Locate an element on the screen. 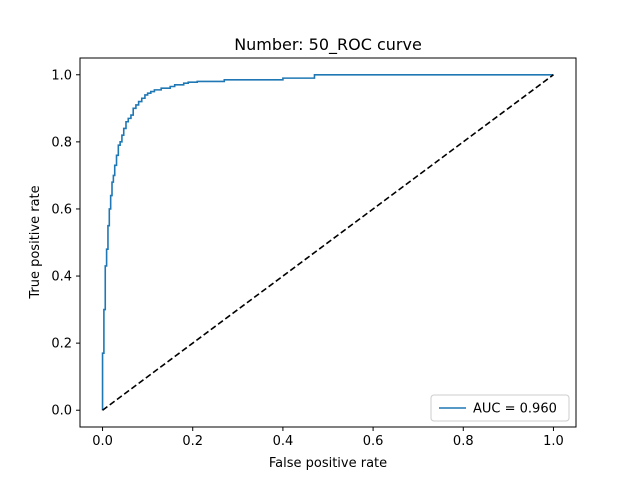 The height and width of the screenshot is (480, 640). x-tick-label: 1.0 is located at coordinates (553, 441).